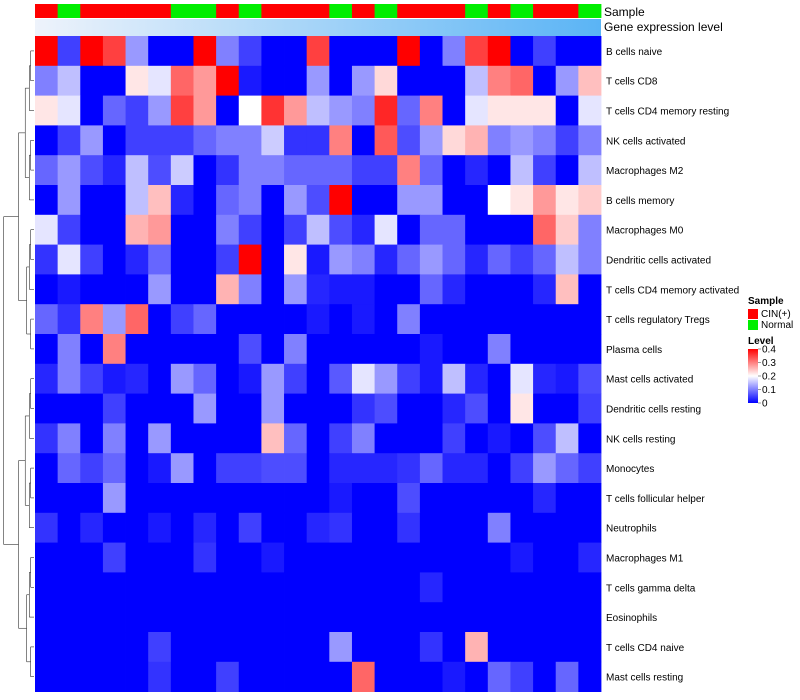 The height and width of the screenshot is (700, 800). I want to click on row-label: T cells follicular helper, so click(655, 499).